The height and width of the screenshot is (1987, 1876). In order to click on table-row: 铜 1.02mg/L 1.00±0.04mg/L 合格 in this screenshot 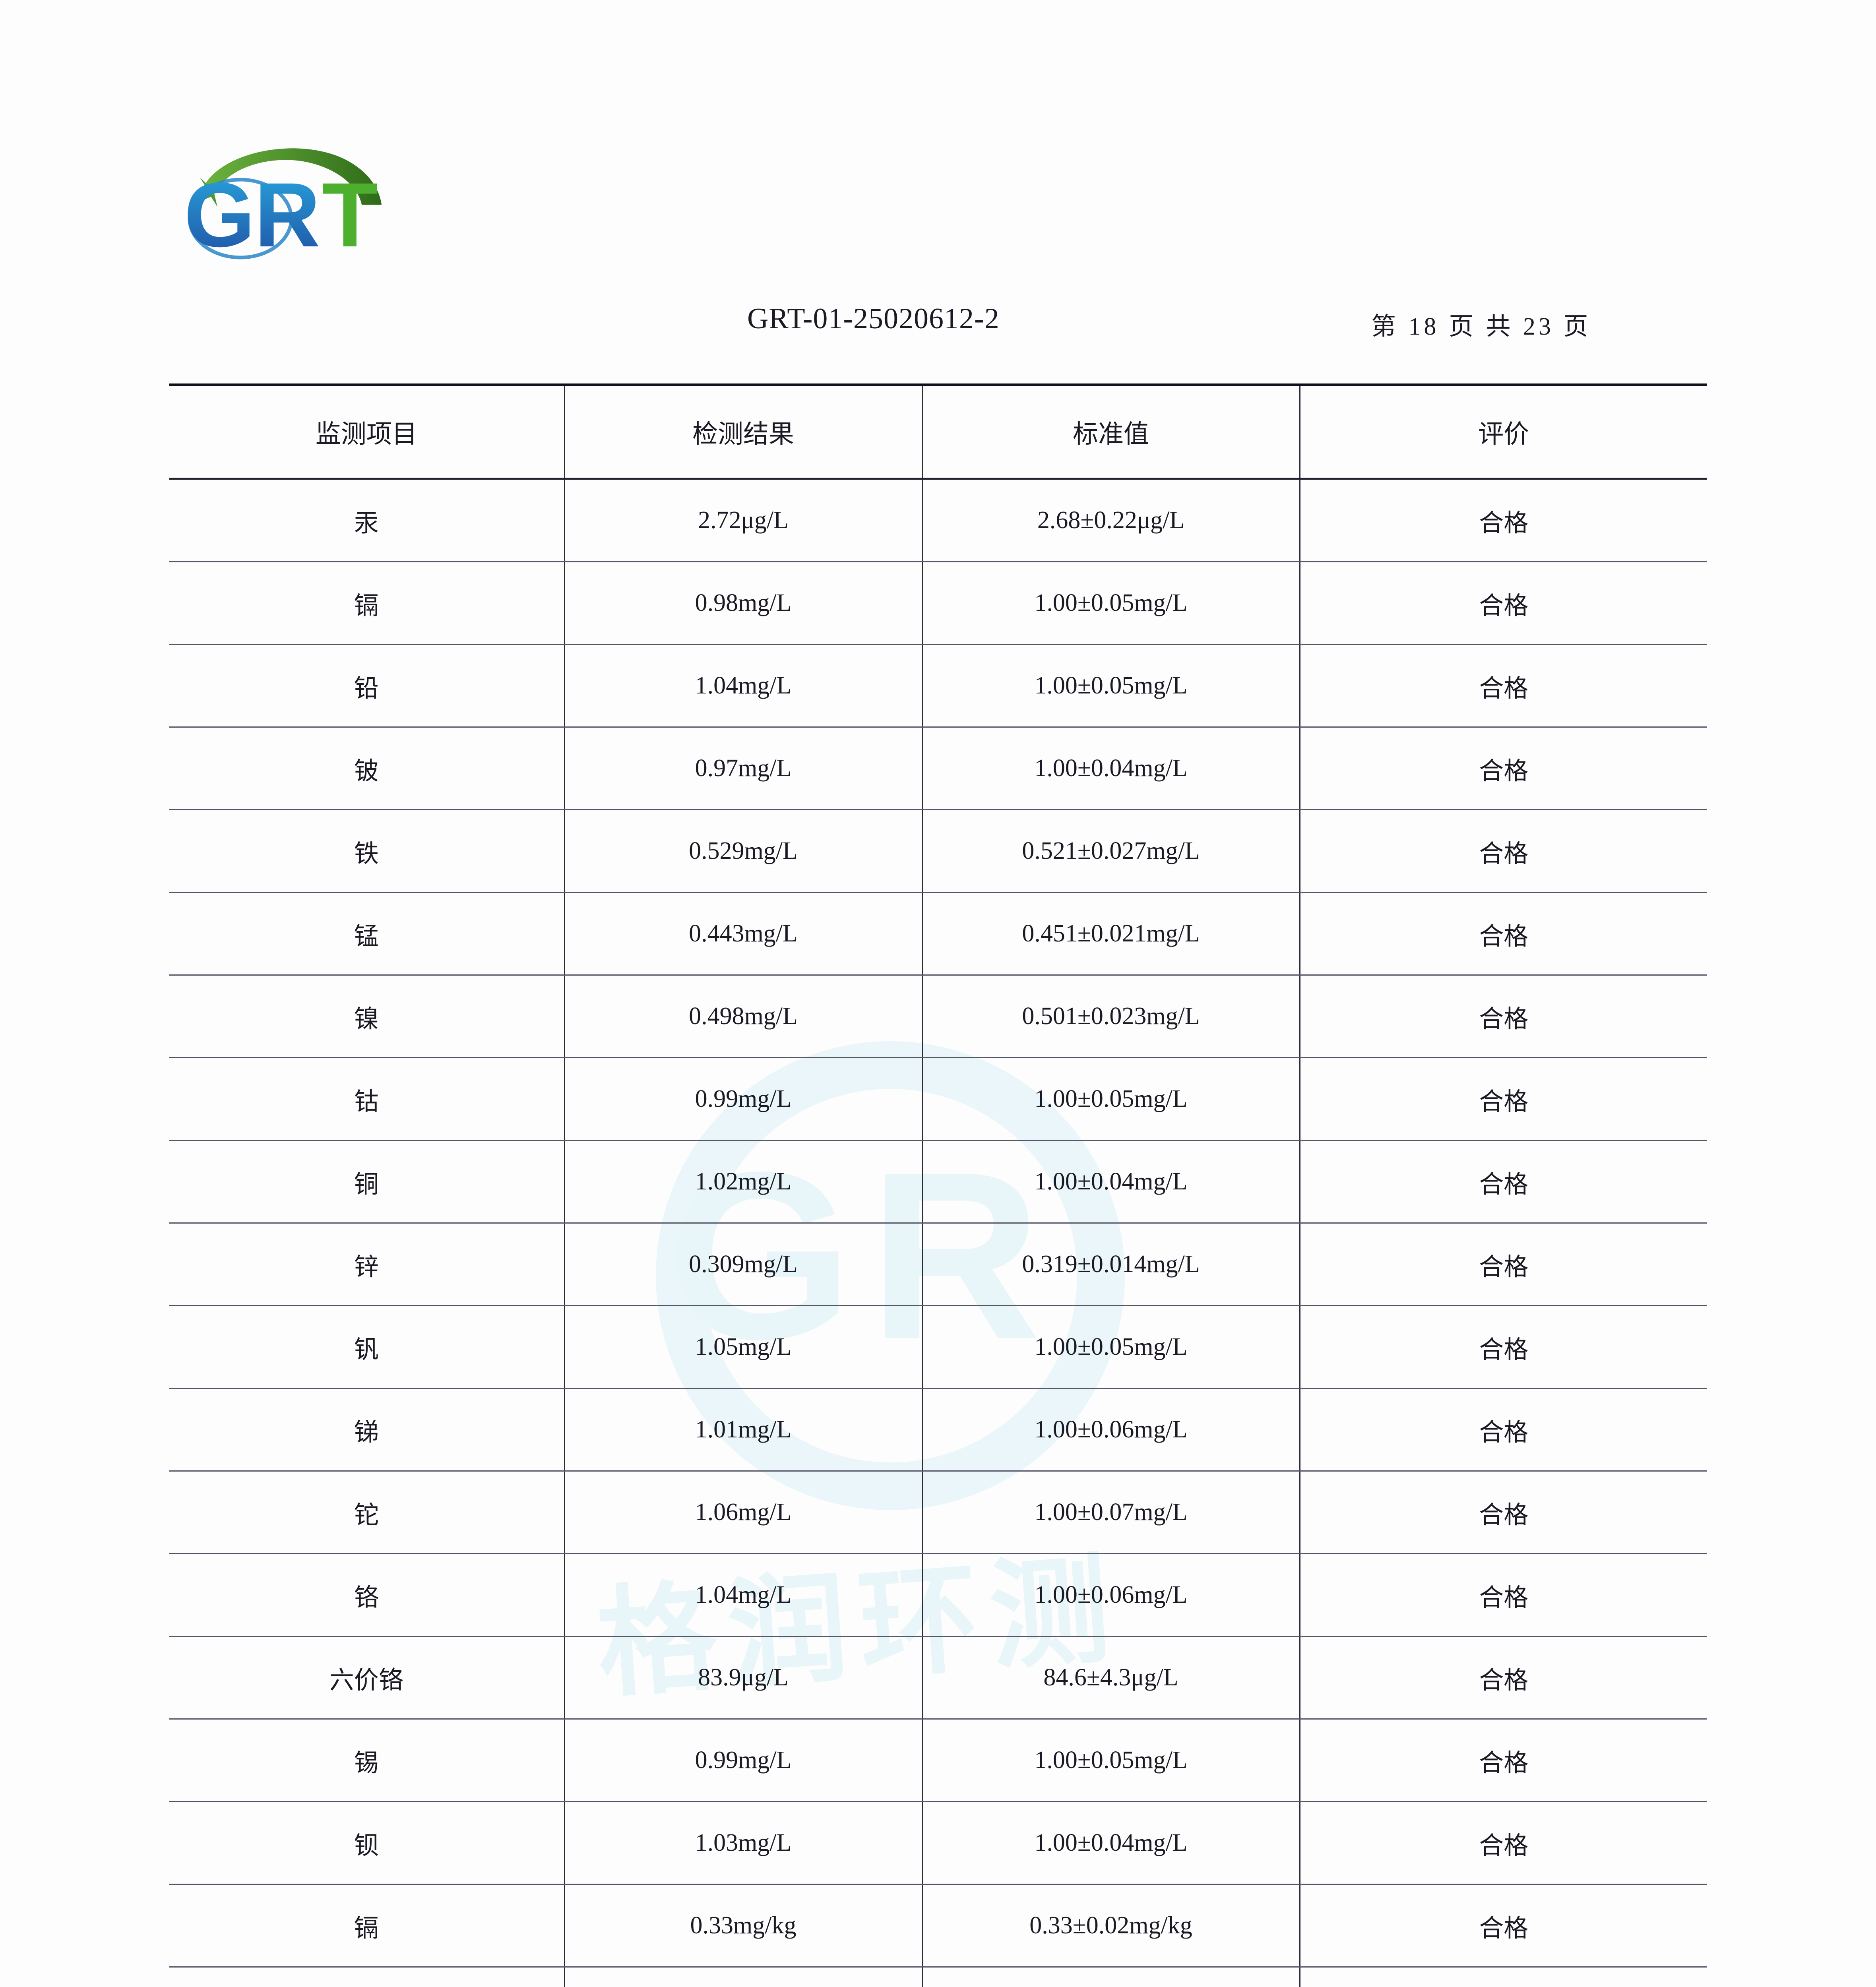, I will do `click(938, 1182)`.